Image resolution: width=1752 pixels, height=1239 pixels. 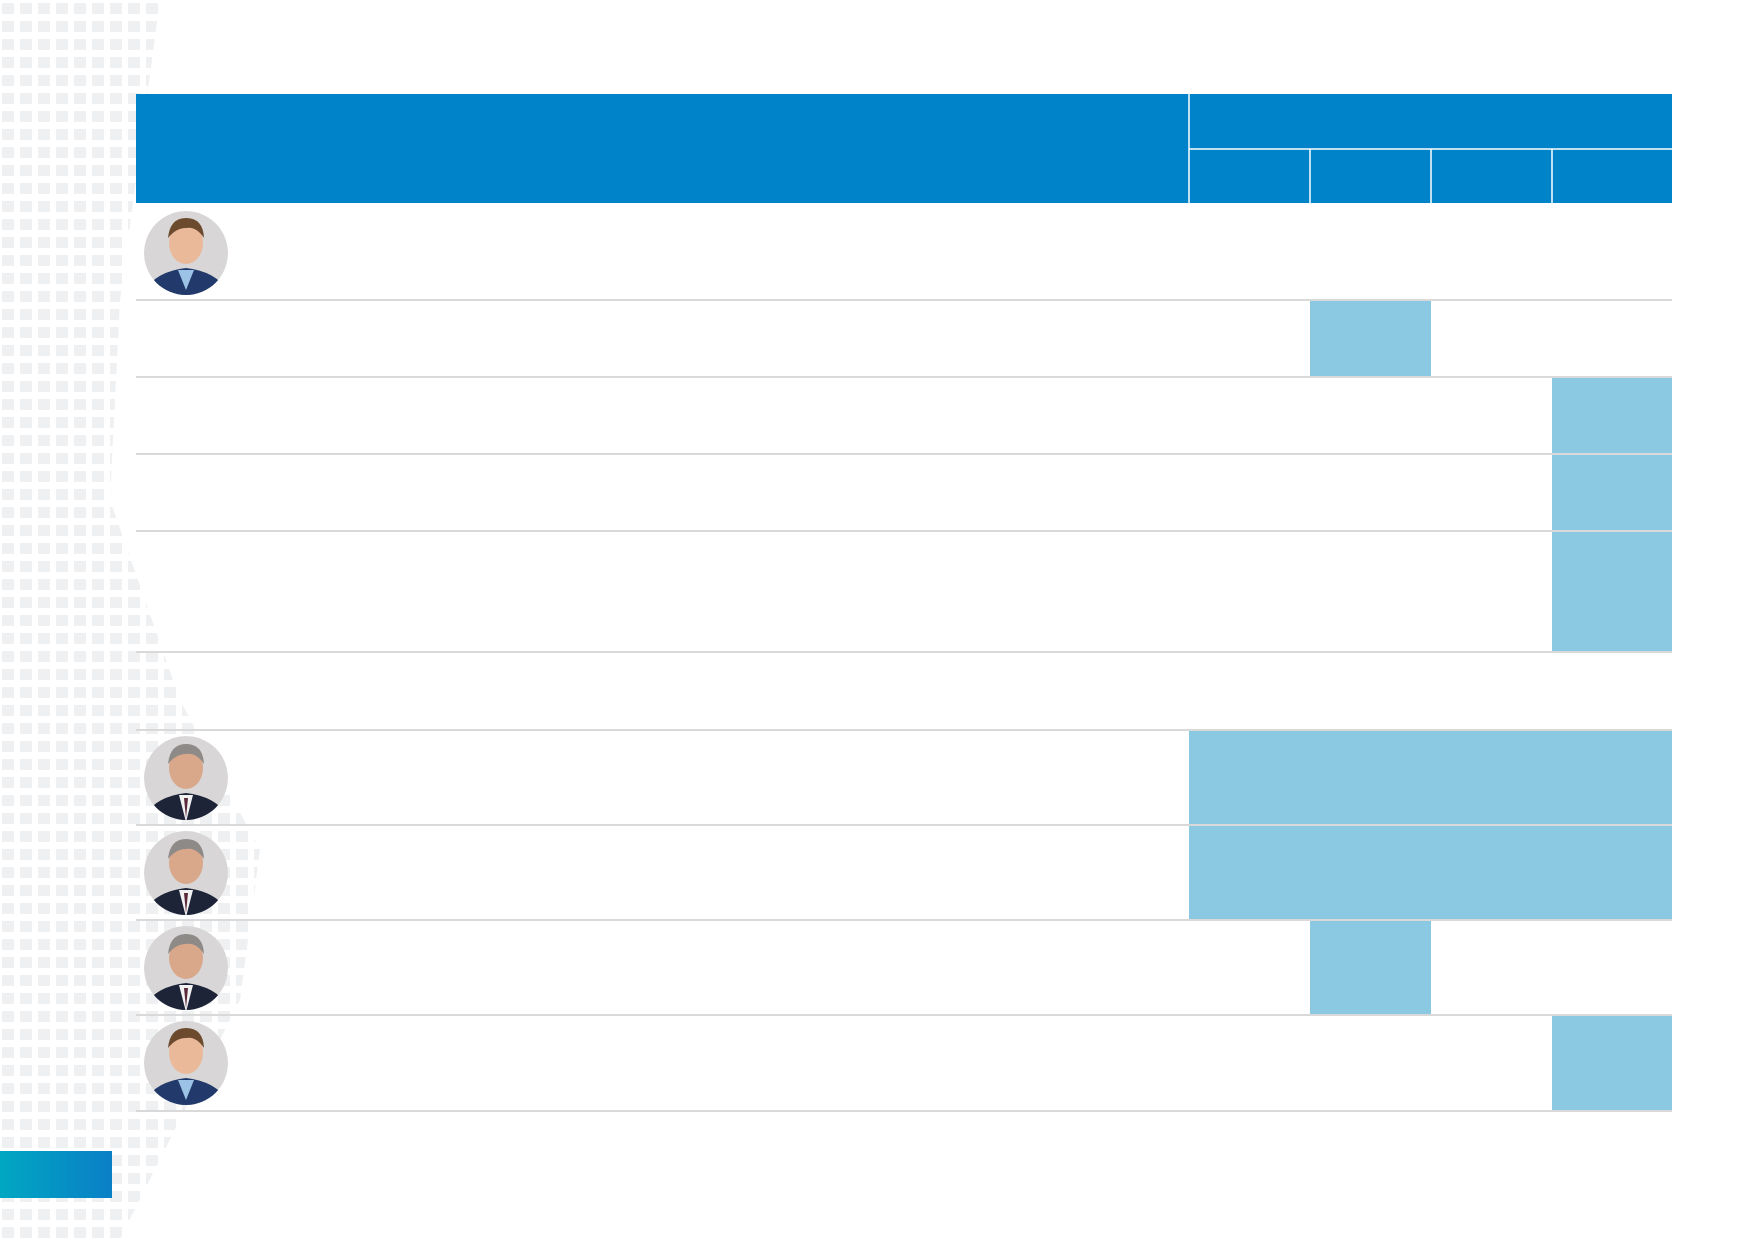 What do you see at coordinates (56, 1174) in the screenshot?
I see `page-tab` at bounding box center [56, 1174].